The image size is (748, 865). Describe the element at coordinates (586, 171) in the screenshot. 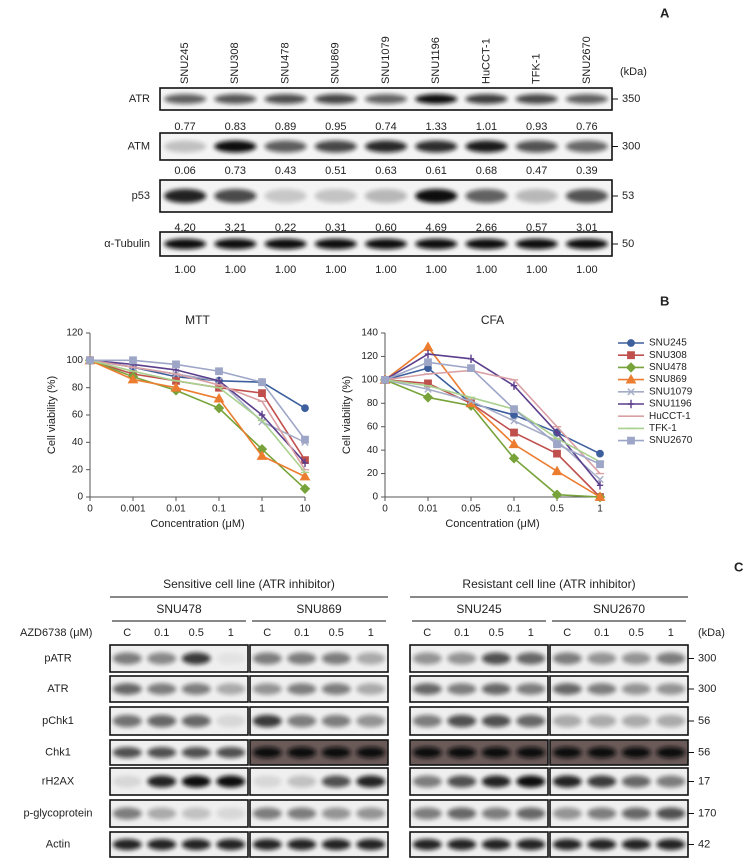

I see `quant-value: 0.39` at that location.